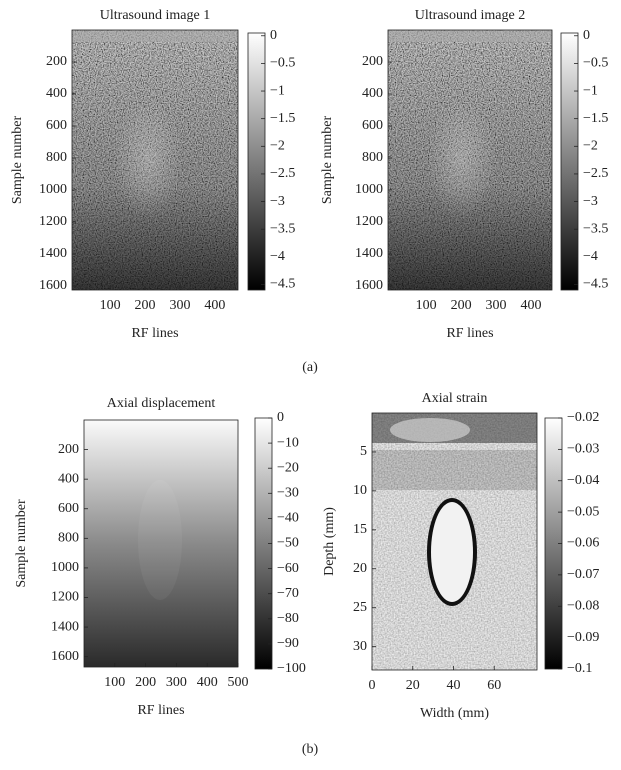  What do you see at coordinates (288, 593) in the screenshot?
I see `colorbar-tick-label: −70` at bounding box center [288, 593].